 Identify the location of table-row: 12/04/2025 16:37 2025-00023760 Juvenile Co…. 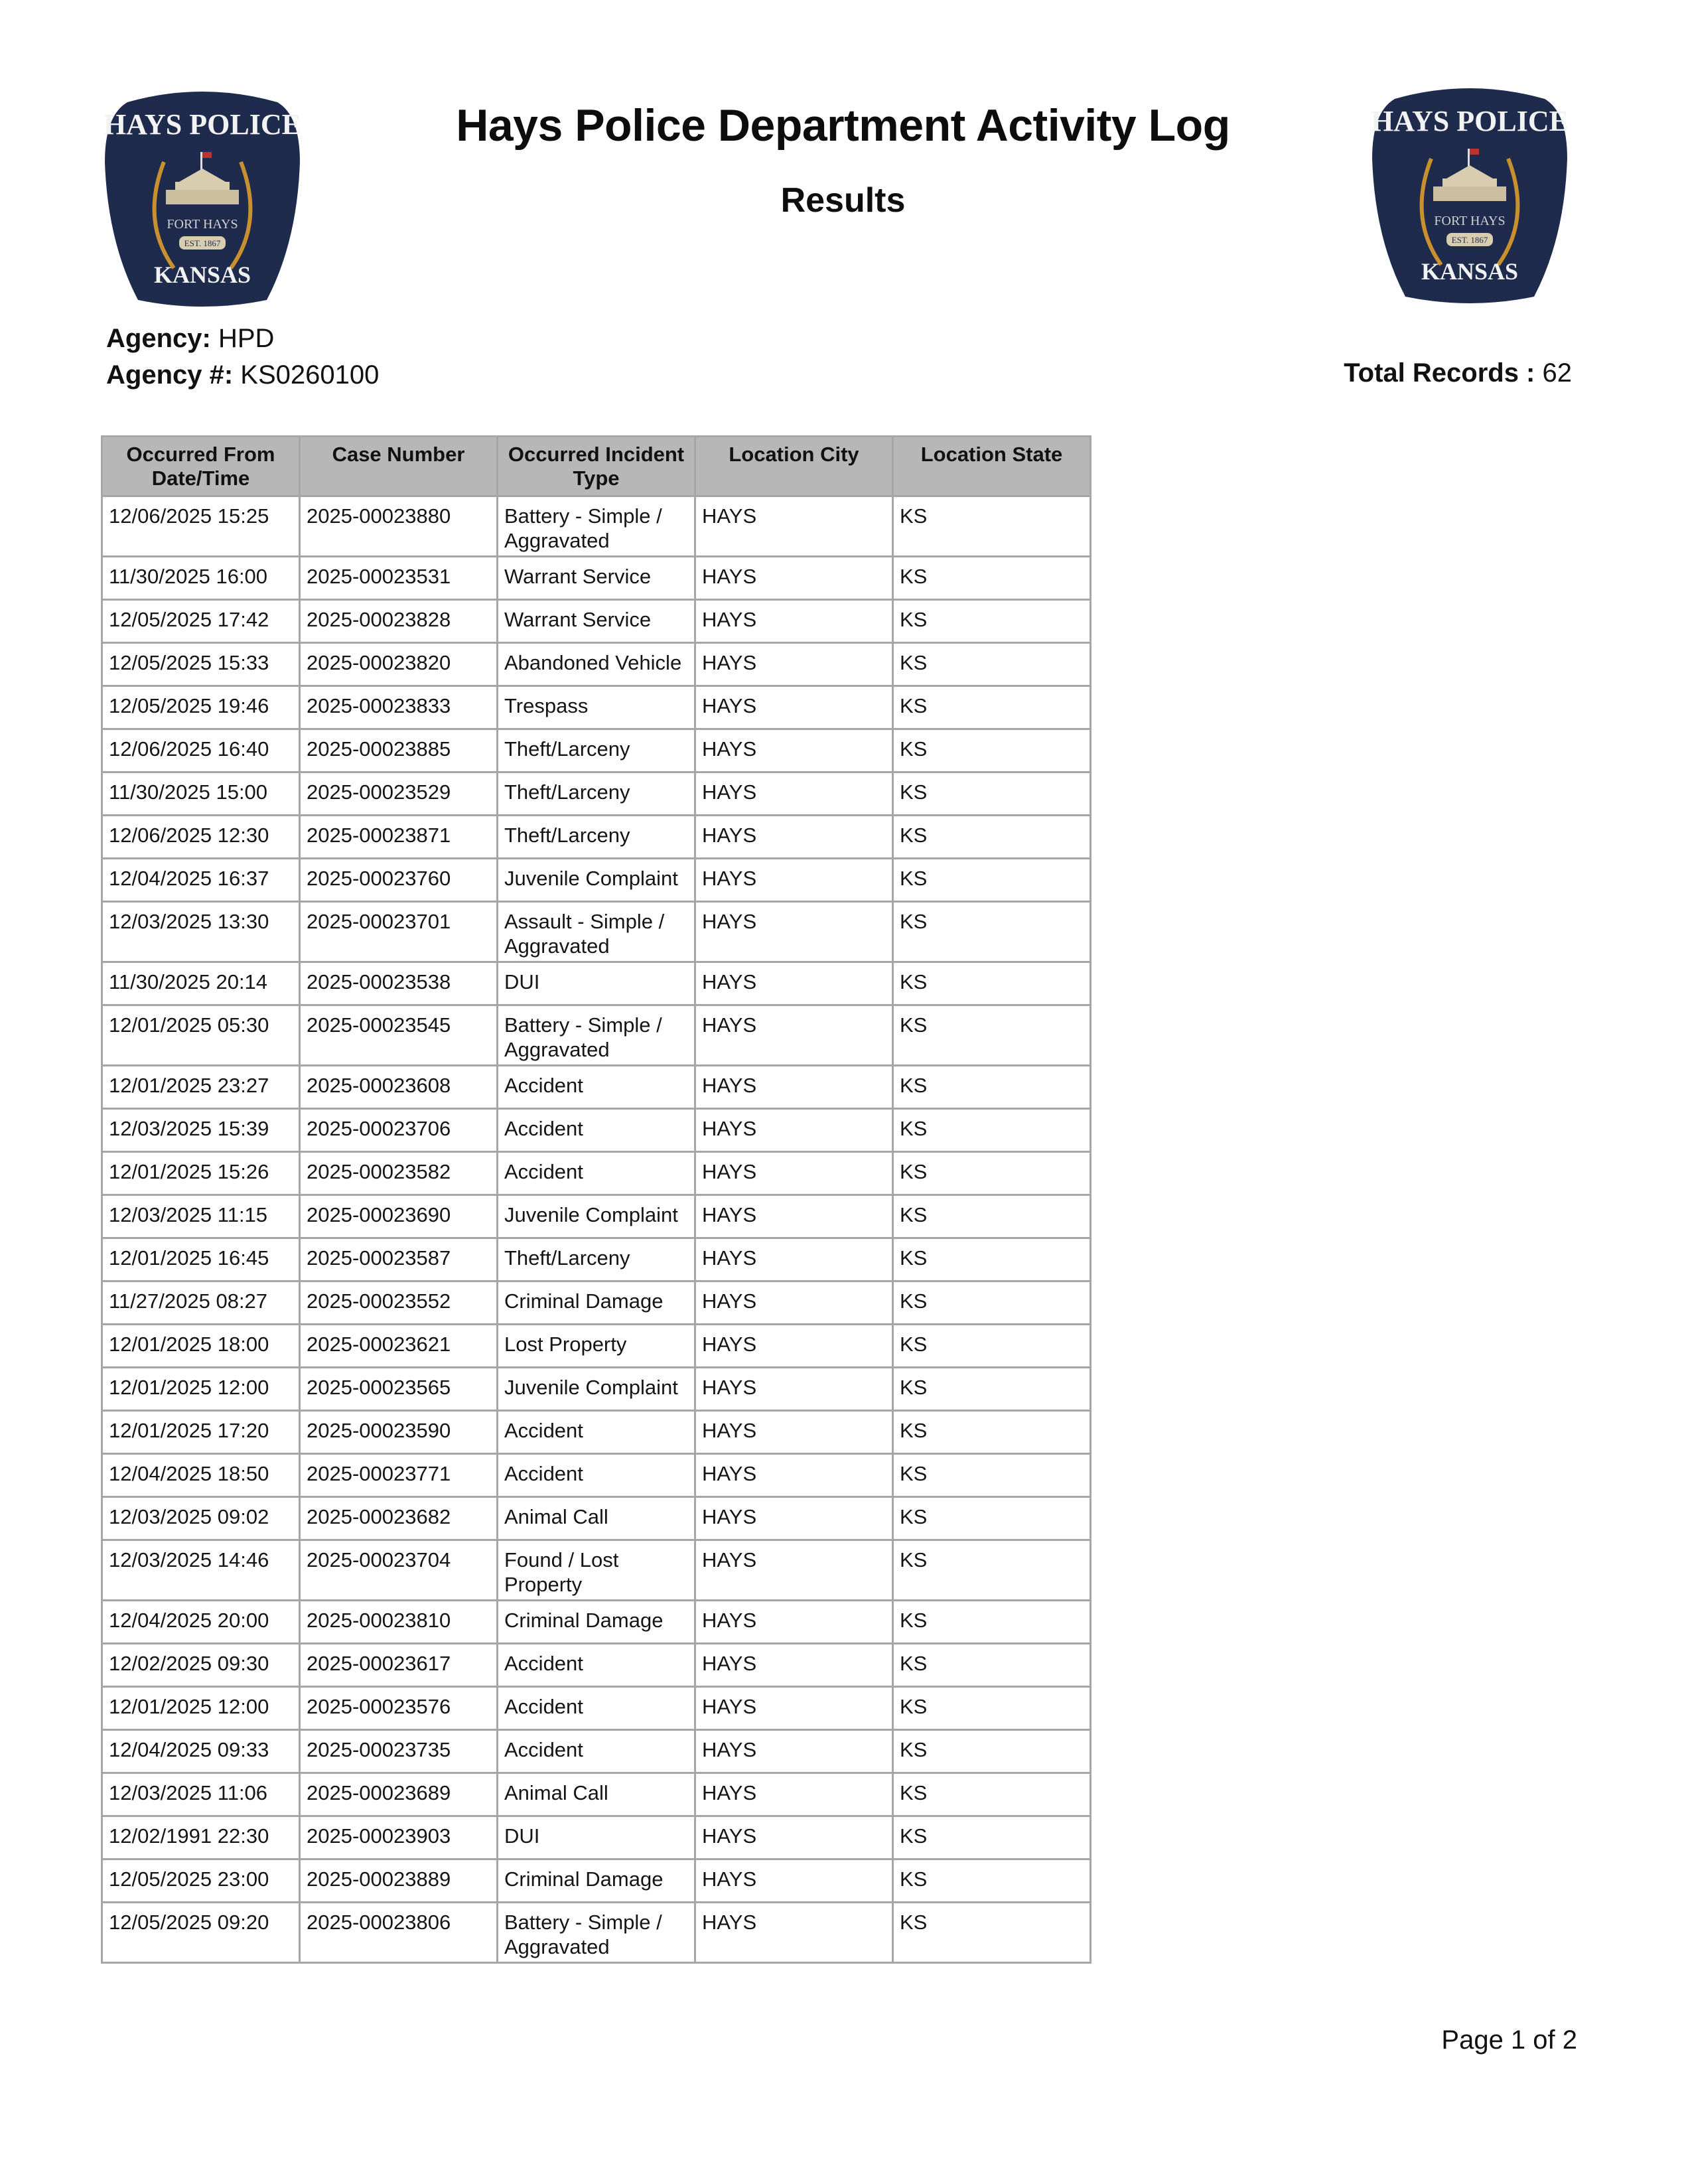
(596, 880).